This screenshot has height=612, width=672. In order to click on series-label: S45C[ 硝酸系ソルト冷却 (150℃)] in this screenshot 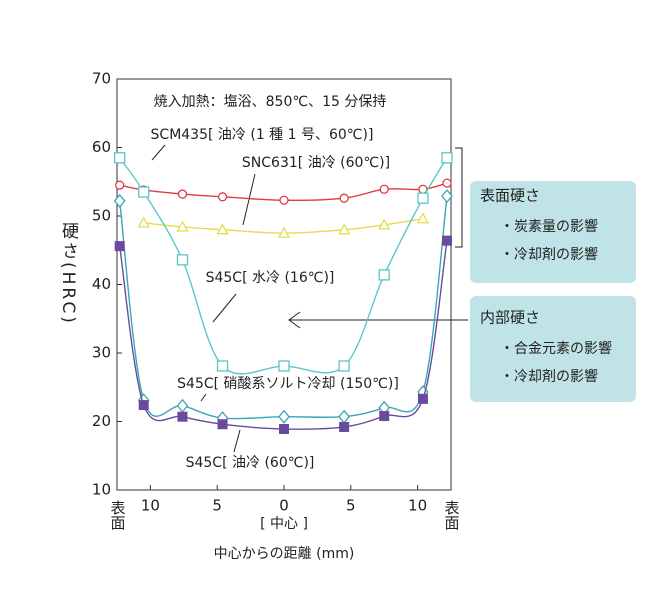, I will do `click(288, 384)`.